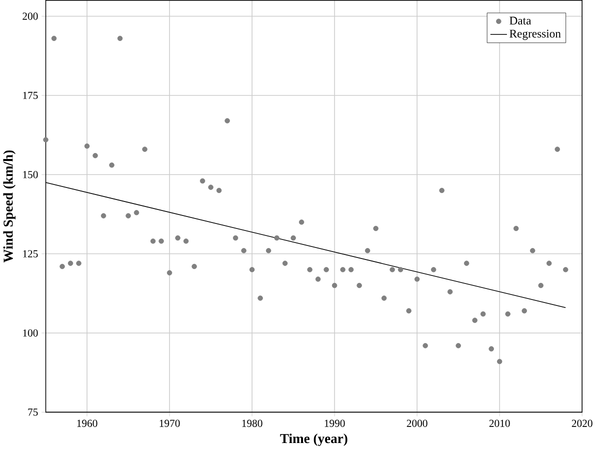 This screenshot has height=449, width=596. I want to click on y-tick-label: 200, so click(30, 16).